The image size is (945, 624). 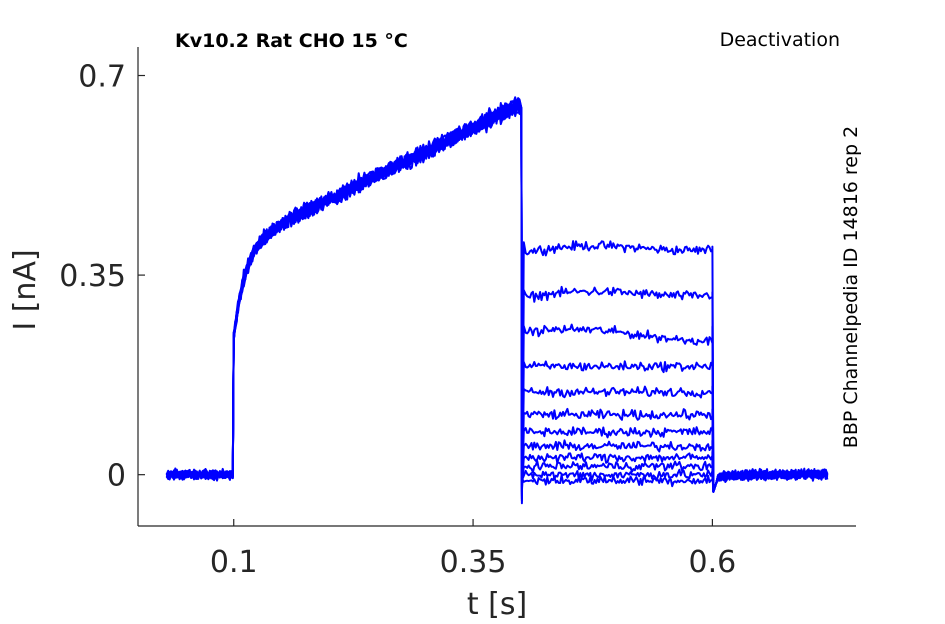 What do you see at coordinates (102, 77) in the screenshot?
I see `y-tick-label: 0.7` at bounding box center [102, 77].